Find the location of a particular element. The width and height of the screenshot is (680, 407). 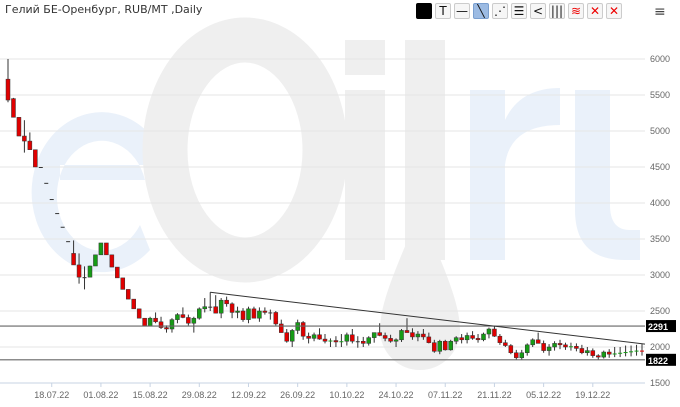

y-tick-label: 4500 is located at coordinates (660, 167).